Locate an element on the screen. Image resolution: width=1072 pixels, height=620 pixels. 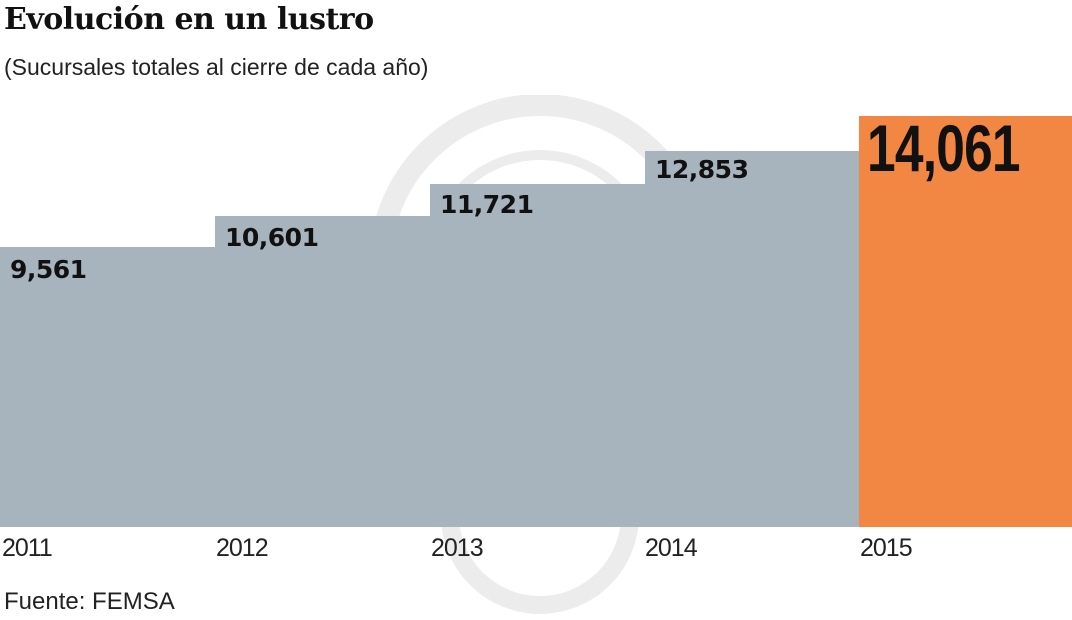
x-tick-2011: 2011 is located at coordinates (27, 548).